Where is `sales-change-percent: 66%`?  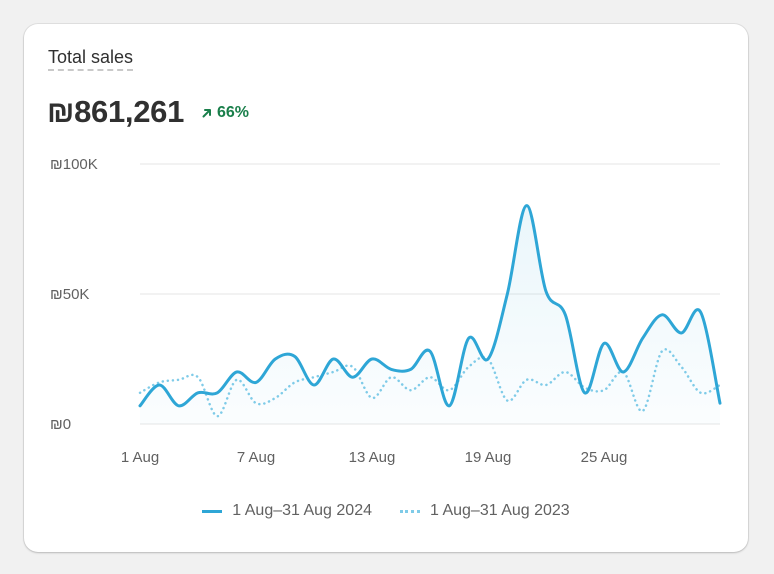 sales-change-percent: 66% is located at coordinates (233, 112).